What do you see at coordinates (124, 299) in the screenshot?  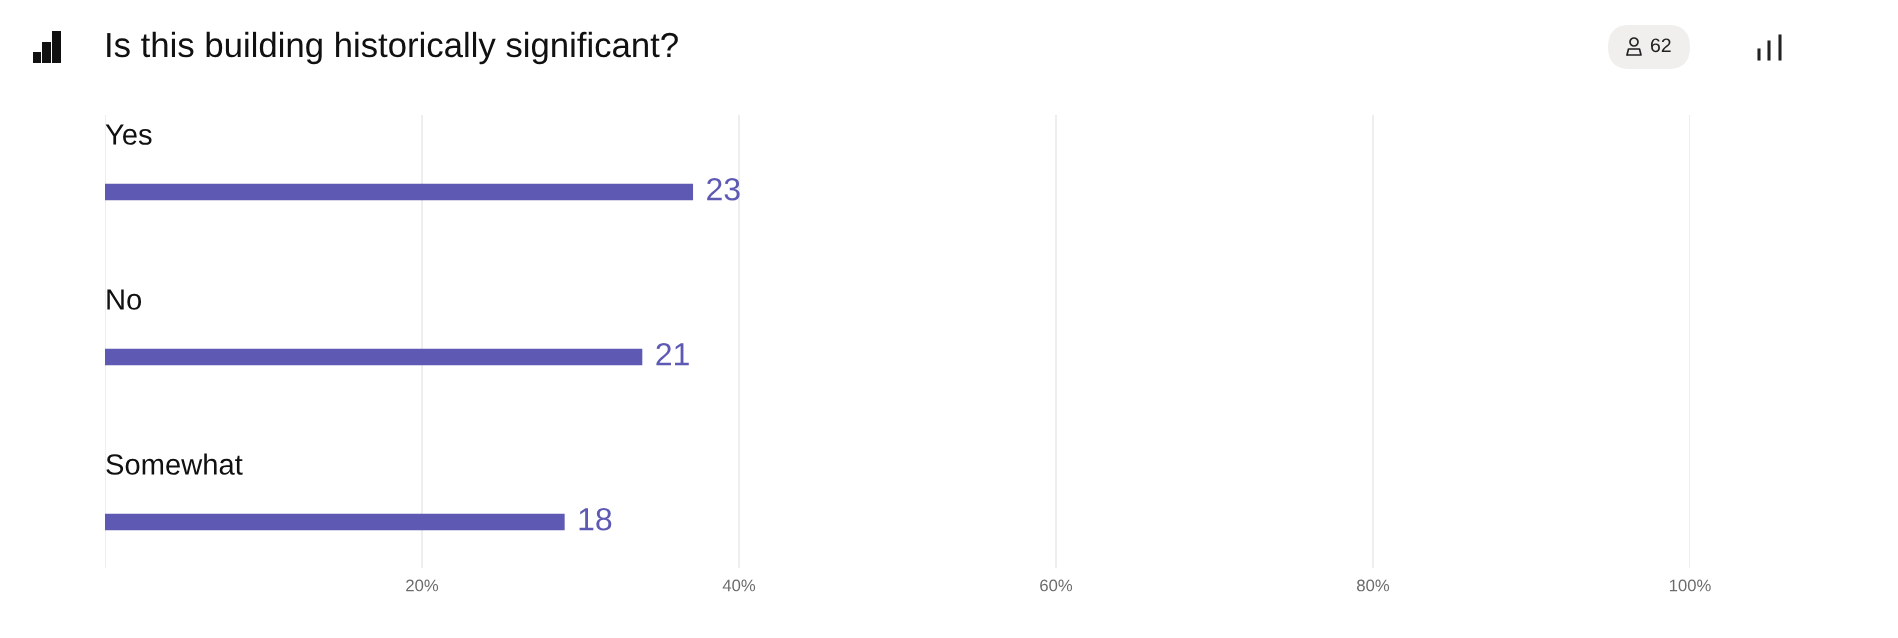 I see `y-tick-label: No` at bounding box center [124, 299].